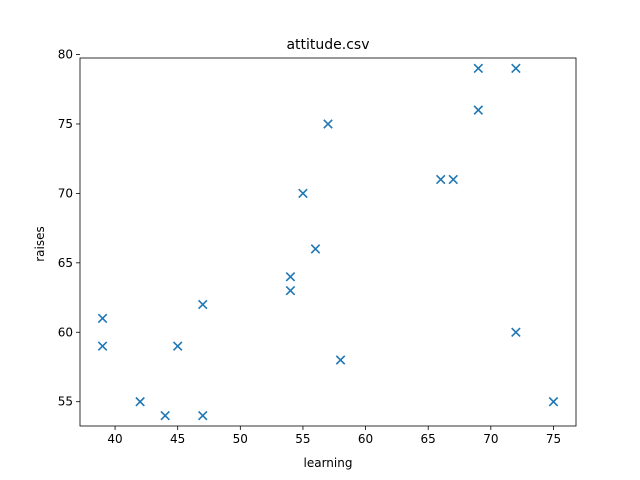  I want to click on y-tick-label: 75, so click(65, 124).